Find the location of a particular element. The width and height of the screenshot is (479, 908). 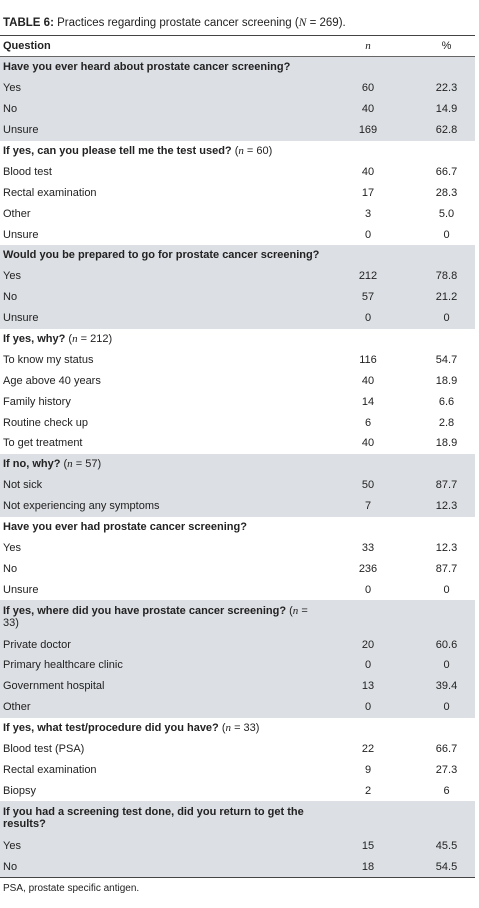

response-percent: 14.9 is located at coordinates (446, 109).